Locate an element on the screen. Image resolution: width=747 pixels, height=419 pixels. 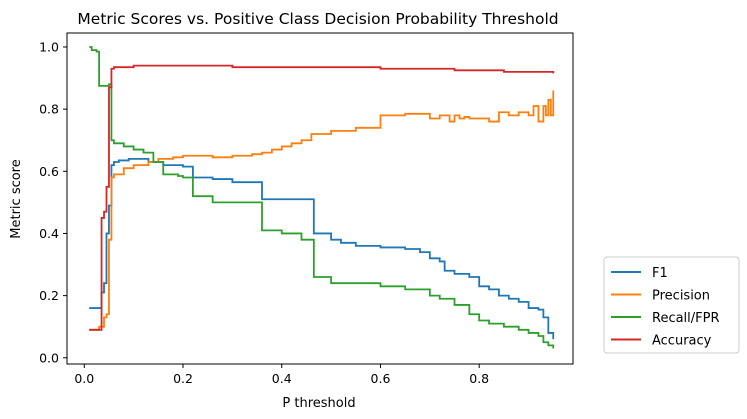
legend: F1 Precision Recall/FPR Accuracy is located at coordinates (671, 305).